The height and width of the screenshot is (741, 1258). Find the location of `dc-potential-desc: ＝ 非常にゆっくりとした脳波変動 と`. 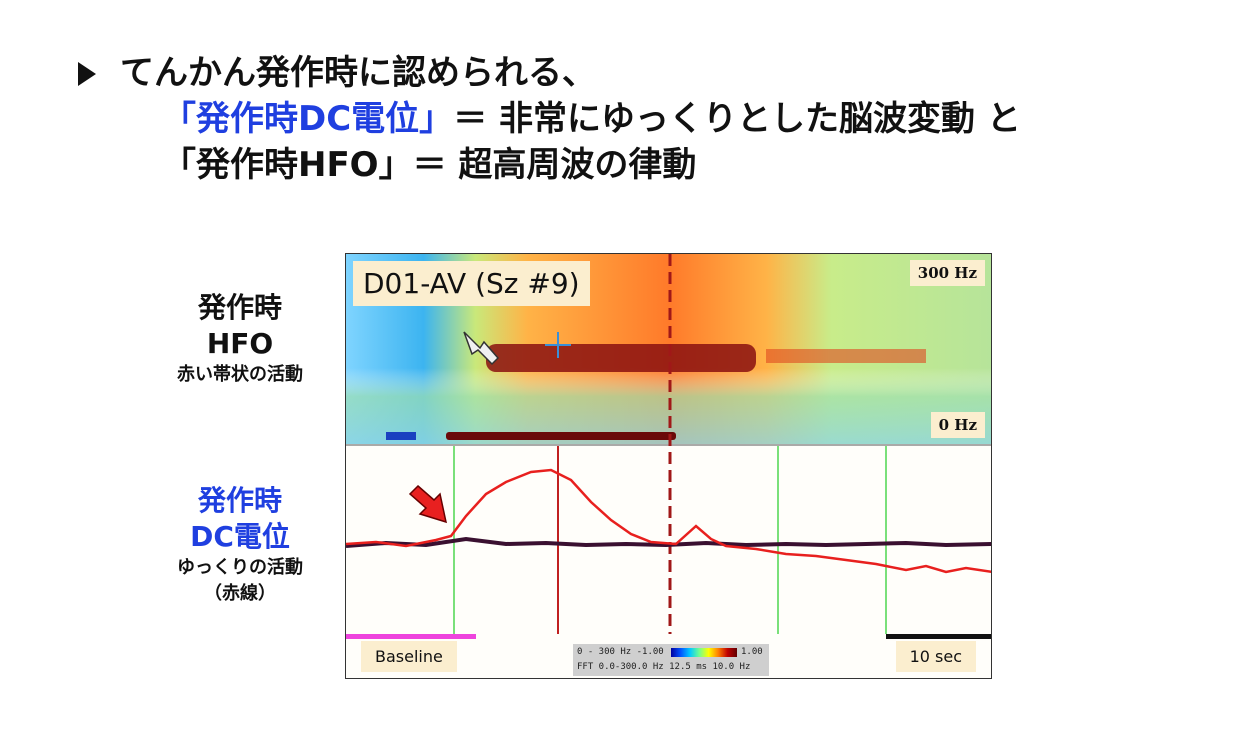

dc-potential-desc: ＝ 非常にゆっくりとした脳波変動 と is located at coordinates (737, 119).